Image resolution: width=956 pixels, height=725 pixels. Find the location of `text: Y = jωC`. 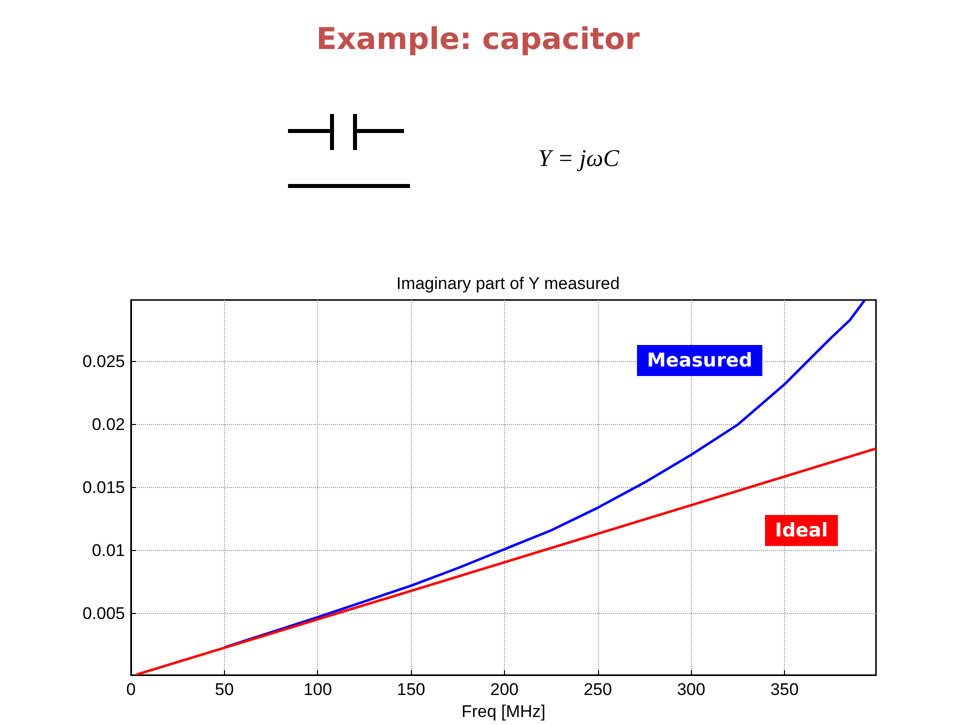

text: Y = jωC is located at coordinates (579, 159).